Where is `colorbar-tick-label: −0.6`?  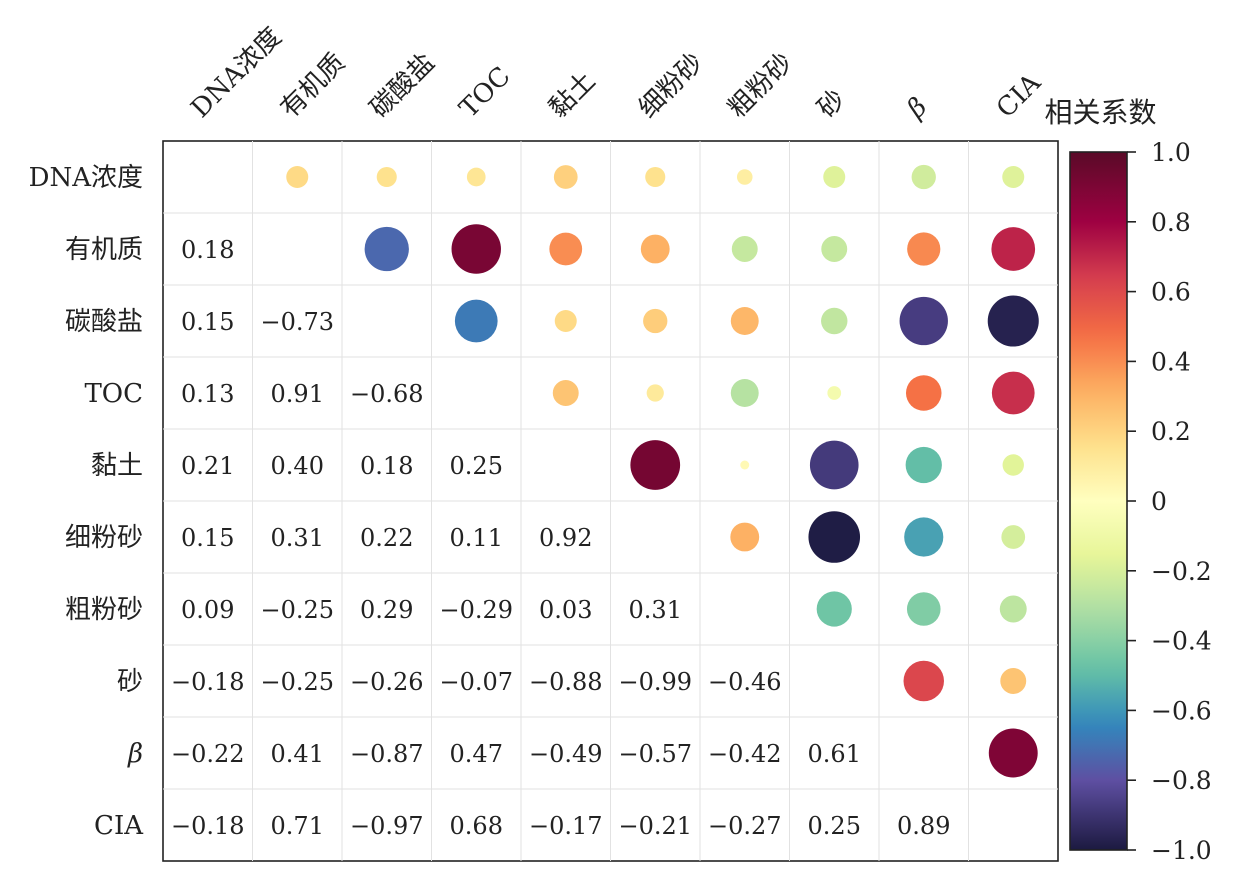
colorbar-tick-label: −0.6 is located at coordinates (1181, 710).